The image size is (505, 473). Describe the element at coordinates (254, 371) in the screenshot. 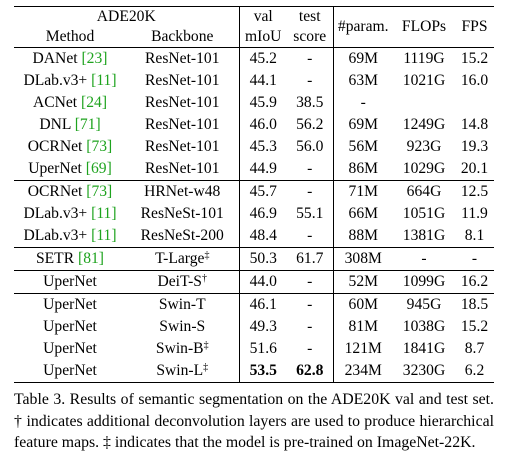

I see `table-row: UperNet Swin-L‡ 53.5 62.8 234M 3230G 6.2` at that location.